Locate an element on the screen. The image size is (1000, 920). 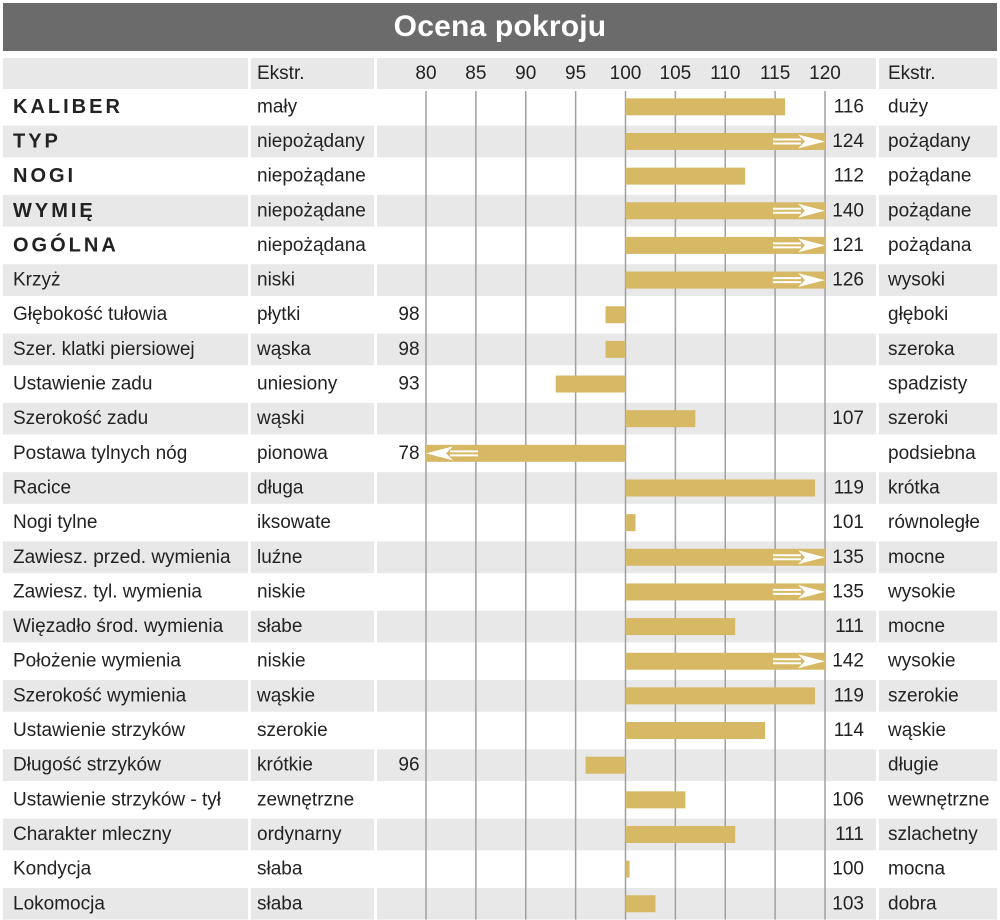
value-label: 121 is located at coordinates (848, 245).